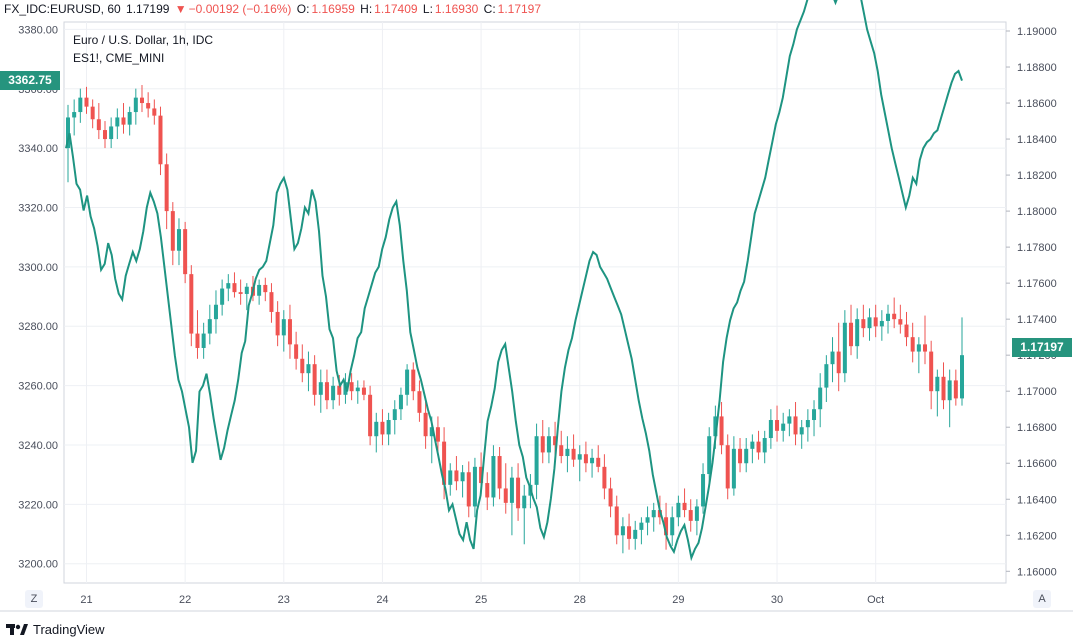 This screenshot has width=1073, height=641. Describe the element at coordinates (580, 600) in the screenshot. I see `time-tick-label: 28` at that location.